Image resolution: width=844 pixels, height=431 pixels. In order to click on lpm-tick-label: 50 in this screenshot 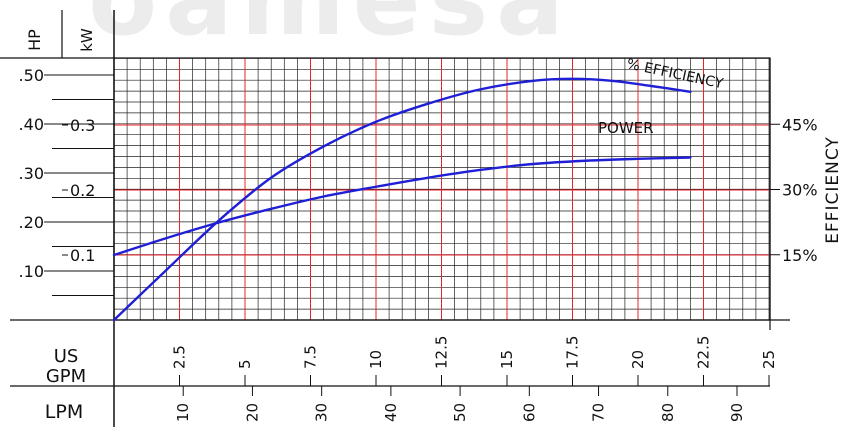, I will do `click(460, 412)`.